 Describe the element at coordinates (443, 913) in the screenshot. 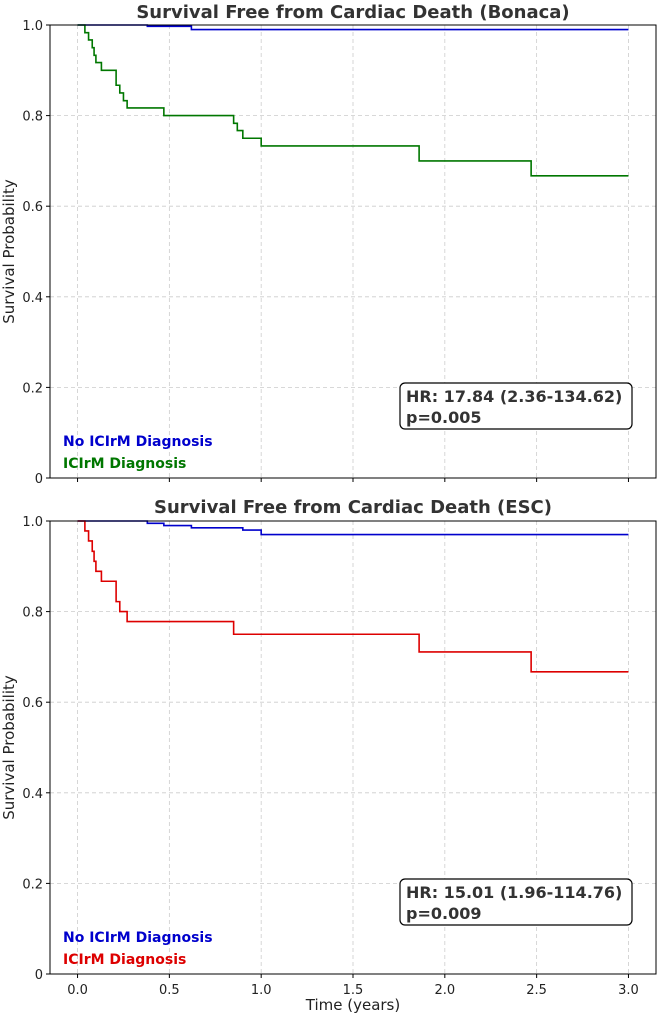

I see `annotation-text: p=0.009` at that location.